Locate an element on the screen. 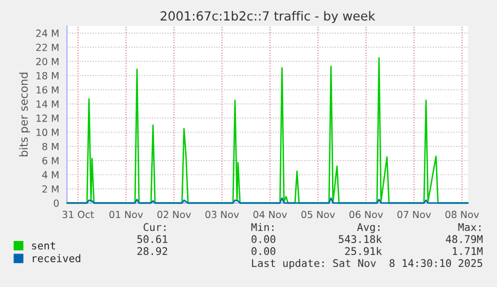 This screenshot has width=497, height=287. text: 50.61 is located at coordinates (152, 239).